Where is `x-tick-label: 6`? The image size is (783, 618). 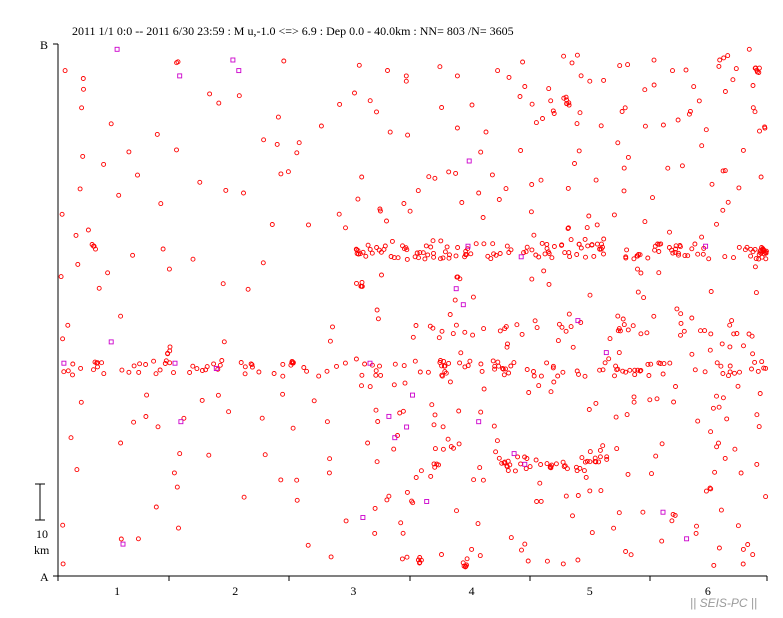 x-tick-label: 6 is located at coordinates (708, 591).